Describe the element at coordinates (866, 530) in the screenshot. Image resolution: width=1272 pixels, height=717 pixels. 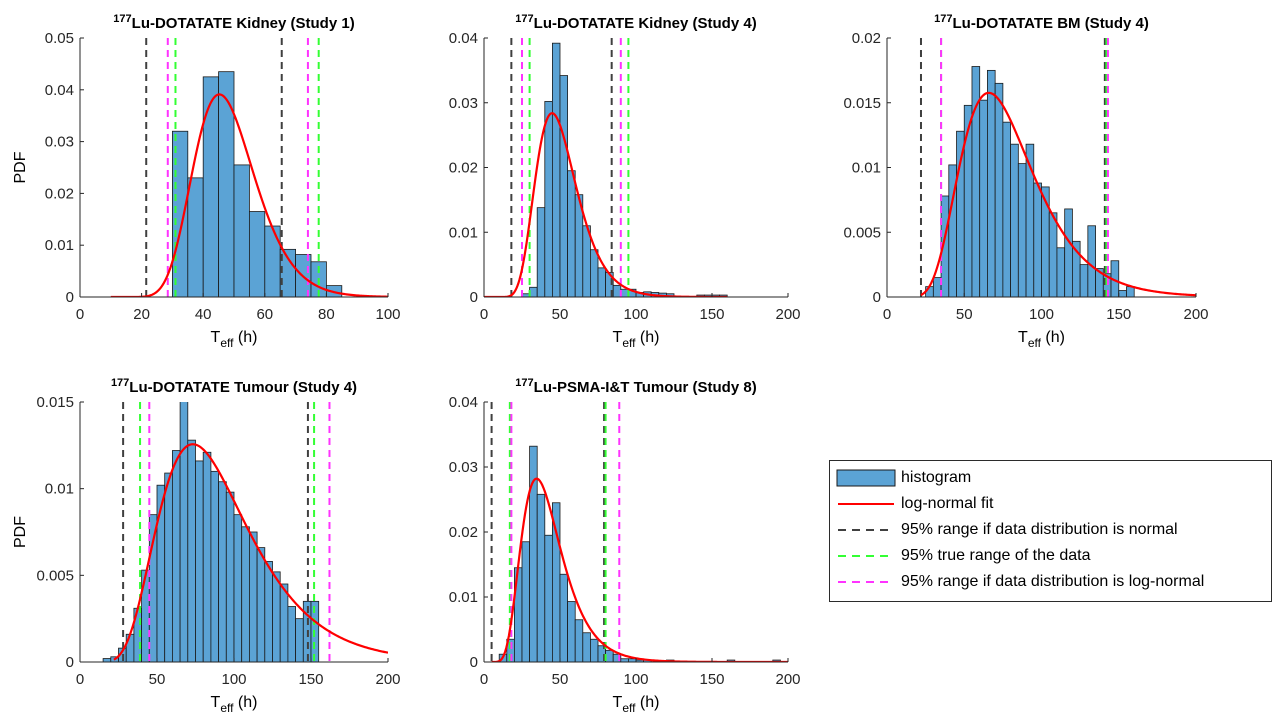
I see `normal-range-line-icon` at that location.